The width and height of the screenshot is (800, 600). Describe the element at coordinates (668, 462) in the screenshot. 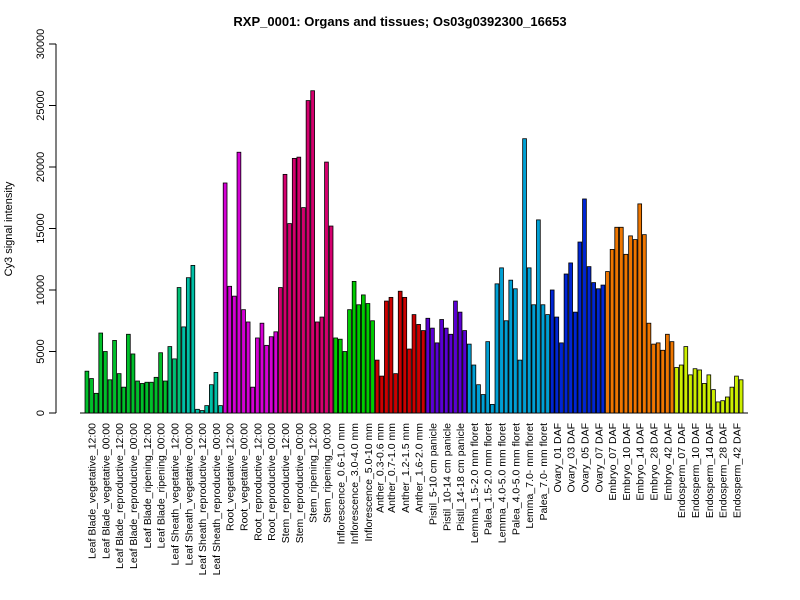

I see `x-tick-label: Embryo_42 DAF` at that location.